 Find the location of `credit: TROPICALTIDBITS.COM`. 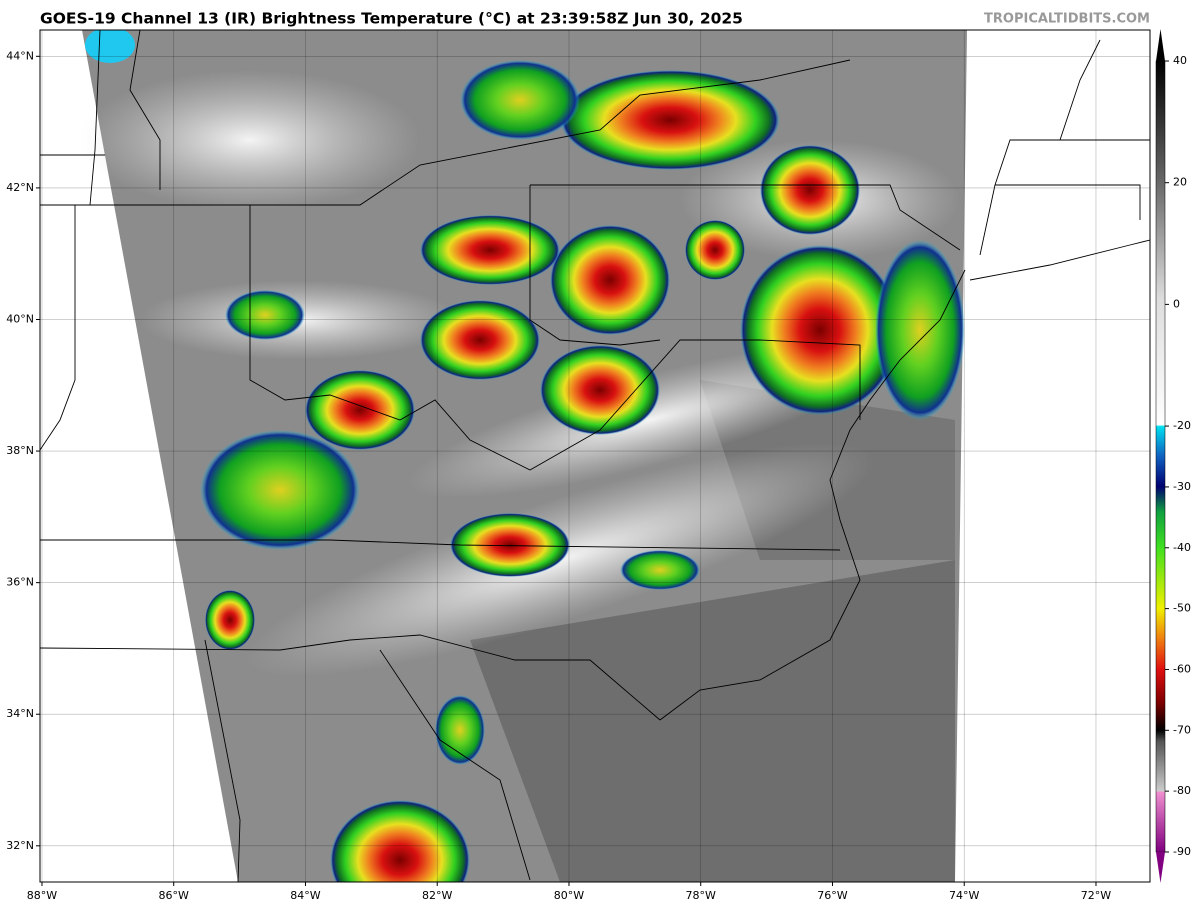

credit: TROPICALTIDBITS.COM is located at coordinates (1067, 19).